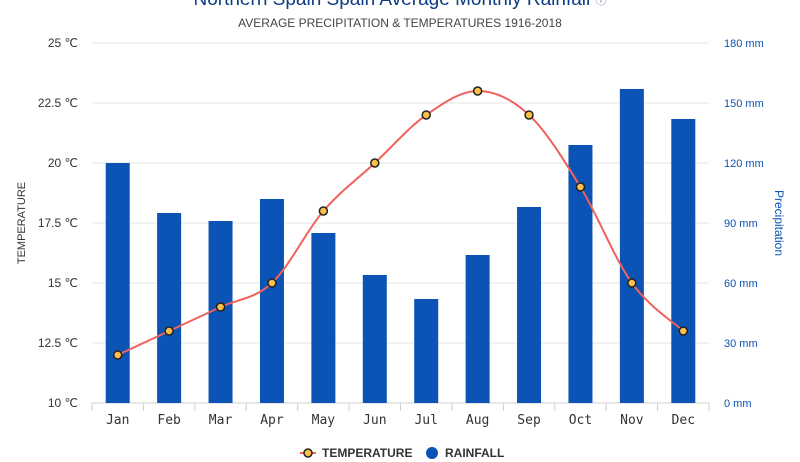 Image resolution: width=800 pixels, height=462 pixels. Describe the element at coordinates (63, 163) in the screenshot. I see `y-left-tick-label: 20 ℃` at that location.